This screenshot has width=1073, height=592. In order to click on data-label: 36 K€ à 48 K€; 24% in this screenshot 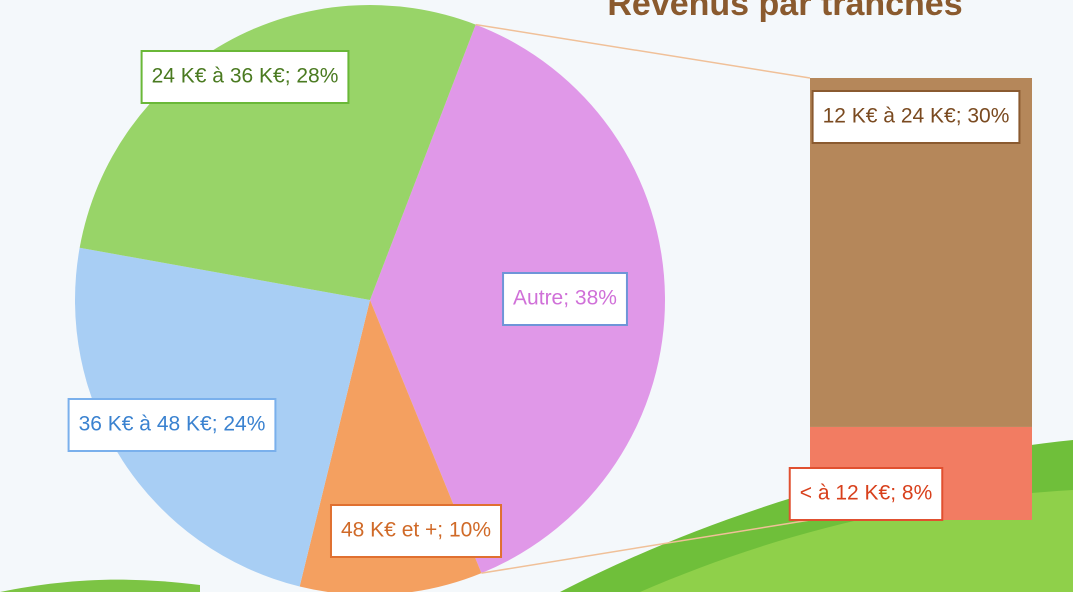, I will do `click(172, 424)`.